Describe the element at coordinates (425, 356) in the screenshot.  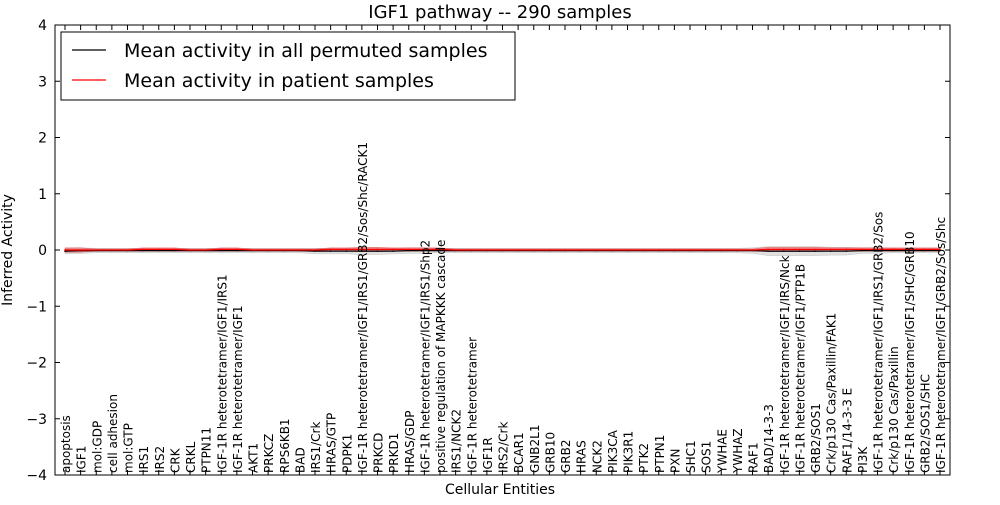
I see `x-tick-label: IGF-1R heterotetramer/IGF1/IRS1/Shp2` at that location.